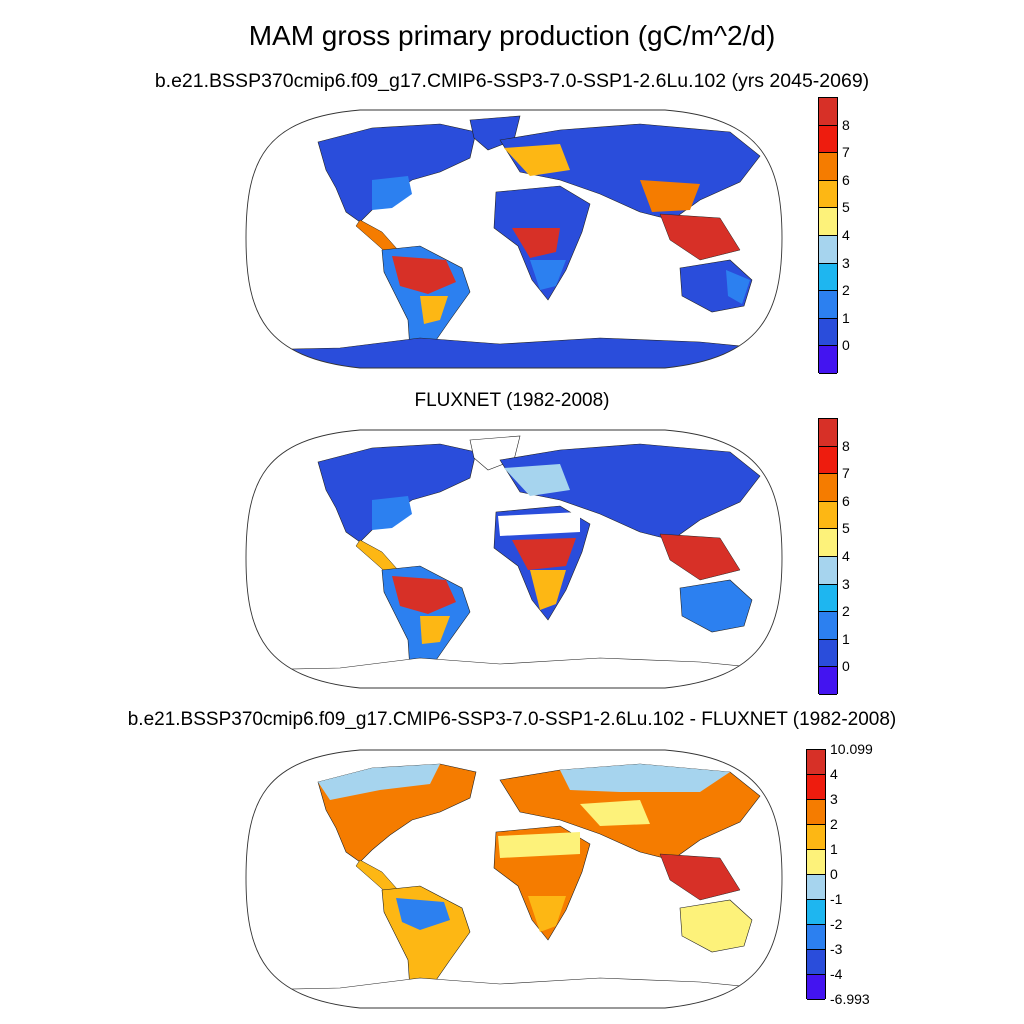  What do you see at coordinates (615, 813) in the screenshot?
I see `region-central-asia` at bounding box center [615, 813].